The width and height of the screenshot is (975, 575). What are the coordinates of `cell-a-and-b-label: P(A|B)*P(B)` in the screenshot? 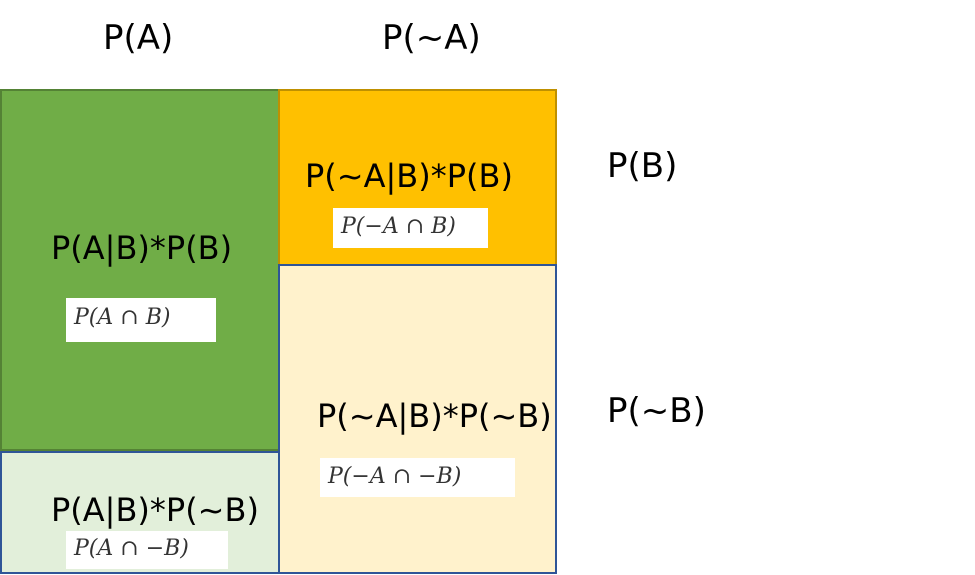 It's located at (142, 248).